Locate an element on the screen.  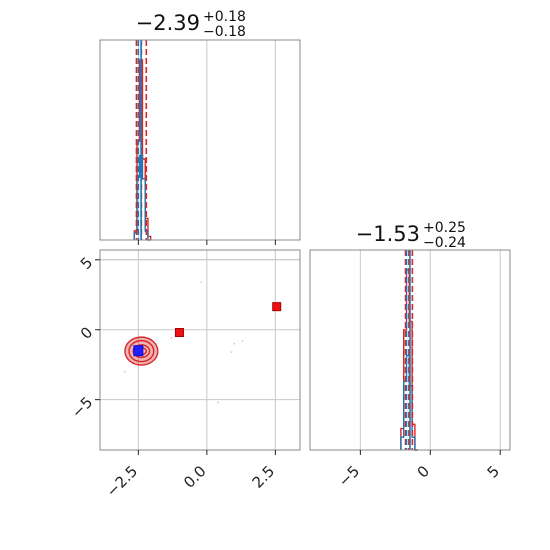
x-tick-label: 2.5 is located at coordinates (264, 477).